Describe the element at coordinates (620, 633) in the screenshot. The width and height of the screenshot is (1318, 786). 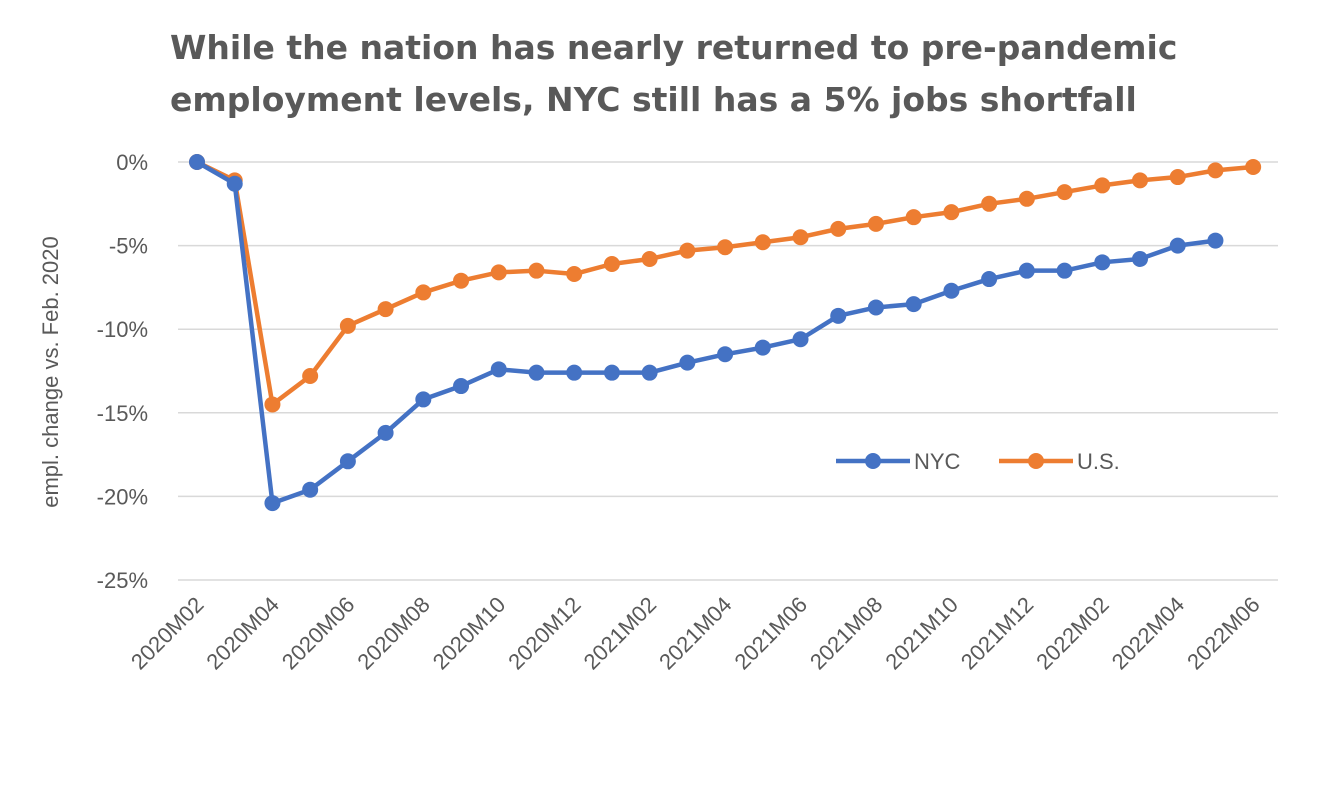
I see `x-tick-label: 2021M02` at that location.